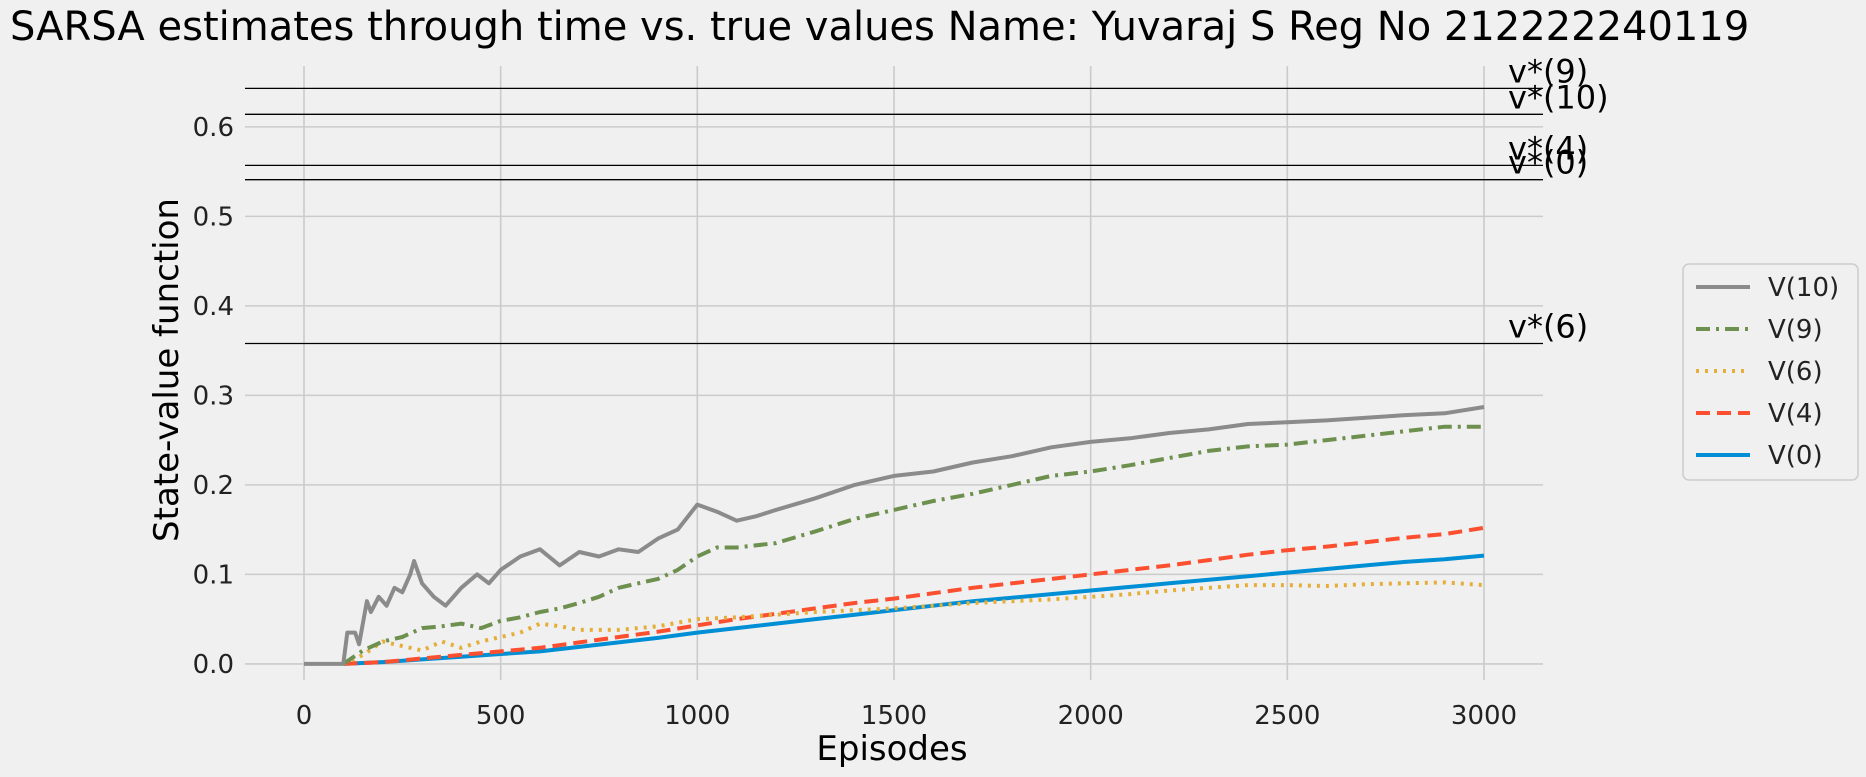 Image resolution: width=1866 pixels, height=777 pixels. I want to click on y-tick-label: 0.3, so click(213, 396).